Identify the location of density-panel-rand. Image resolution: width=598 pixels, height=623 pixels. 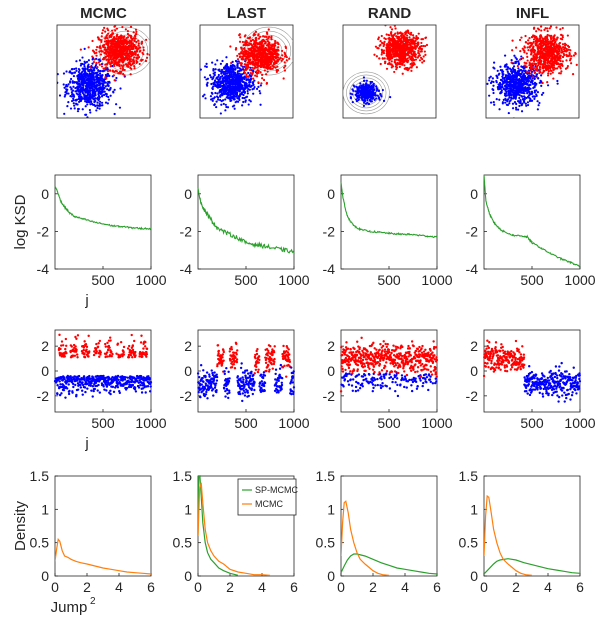
(389, 526).